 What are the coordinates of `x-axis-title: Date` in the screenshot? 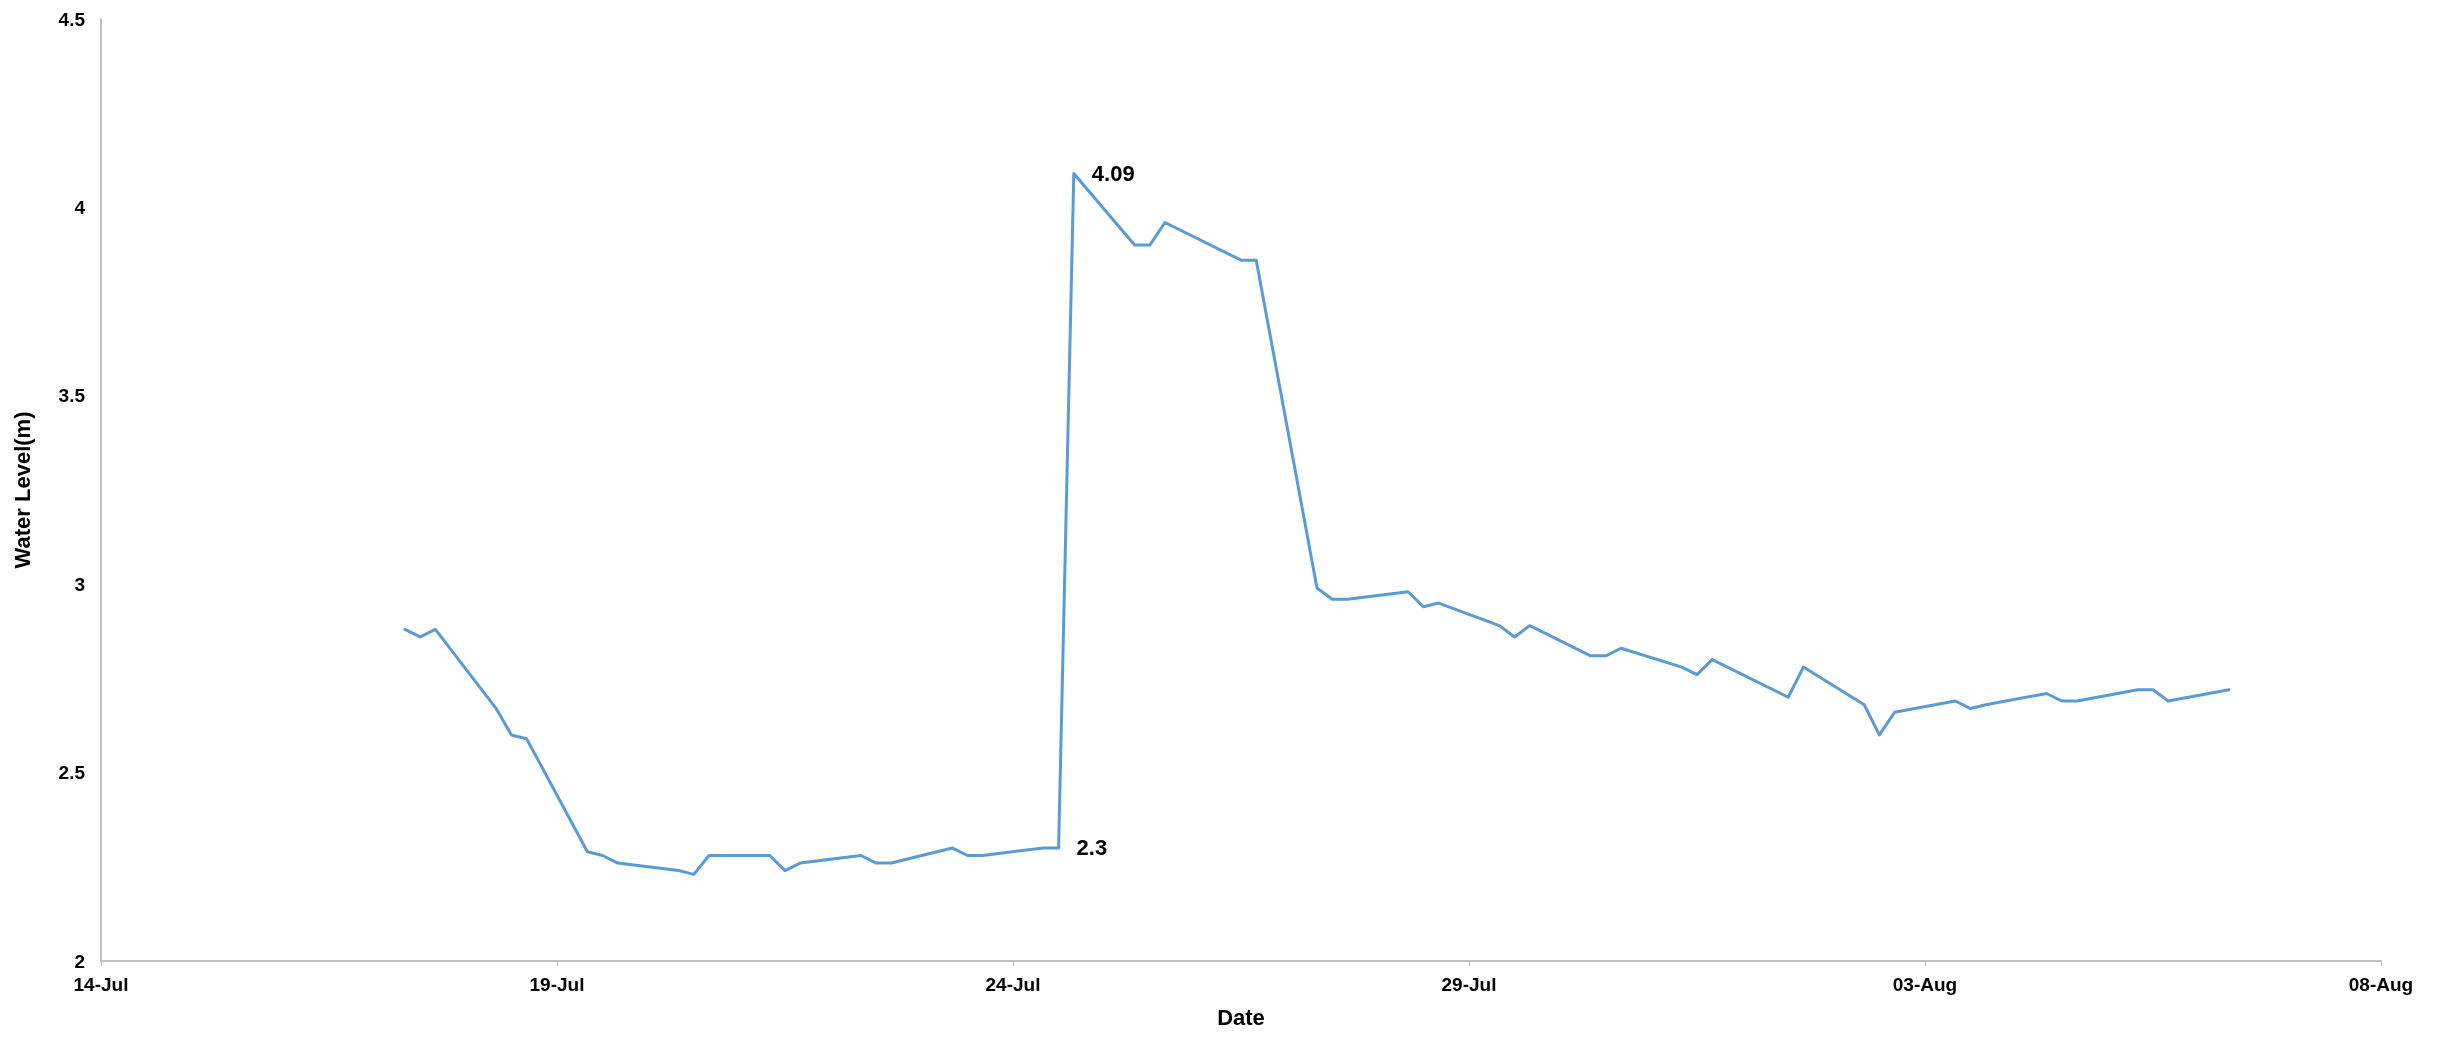 It's located at (1241, 1017).